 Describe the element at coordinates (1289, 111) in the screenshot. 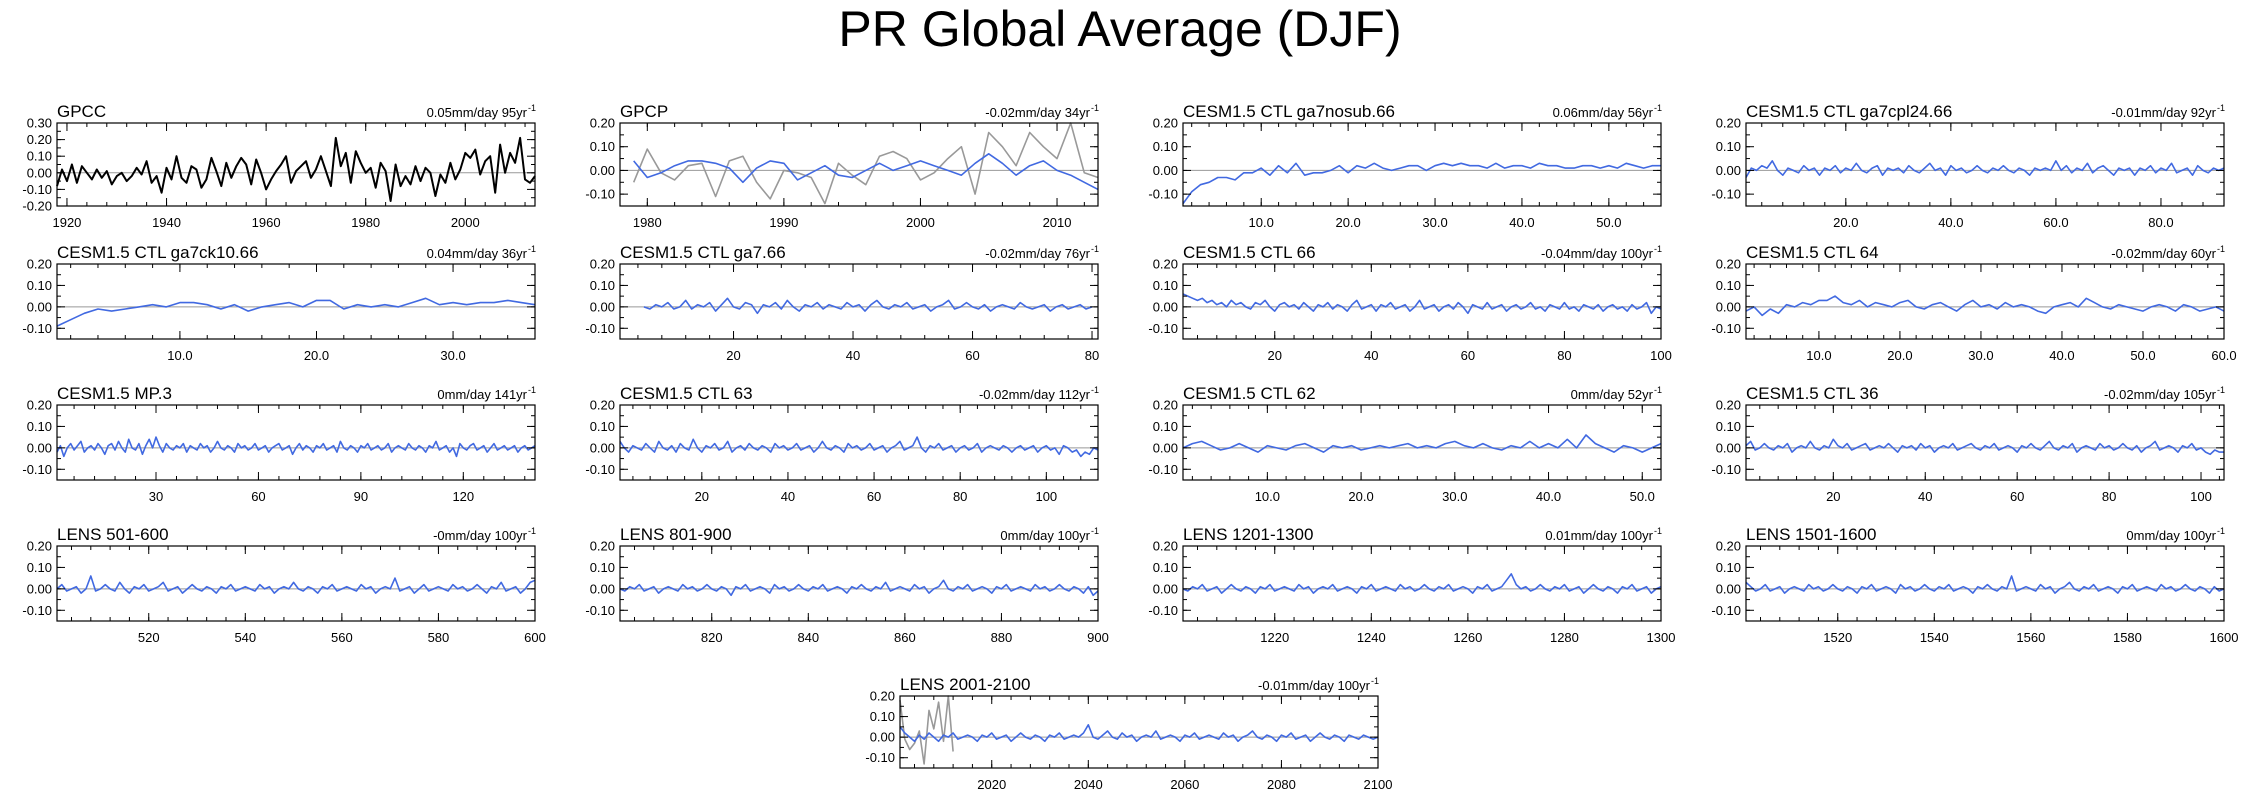

I see `panel-title: CESM1.5 CTL ga7nosub.66` at that location.